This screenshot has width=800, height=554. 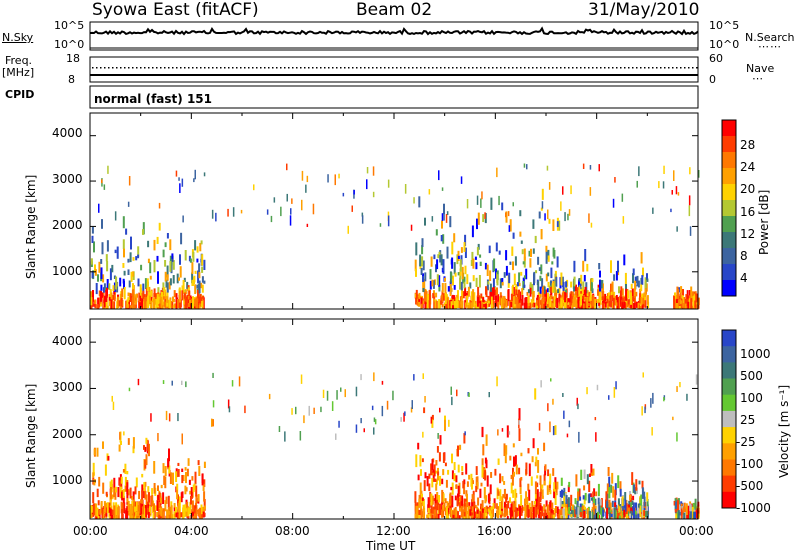 What do you see at coordinates (729, 419) in the screenshot?
I see `velocity-colorbar-swatch` at bounding box center [729, 419].